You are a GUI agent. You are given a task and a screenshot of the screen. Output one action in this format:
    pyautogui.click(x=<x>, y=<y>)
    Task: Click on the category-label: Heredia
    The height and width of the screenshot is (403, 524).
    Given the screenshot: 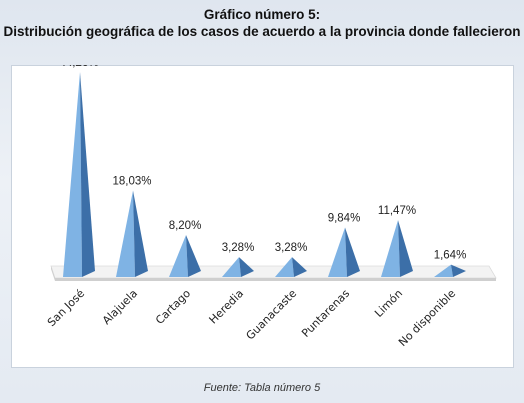 What is the action you would take?
    pyautogui.click(x=227, y=307)
    